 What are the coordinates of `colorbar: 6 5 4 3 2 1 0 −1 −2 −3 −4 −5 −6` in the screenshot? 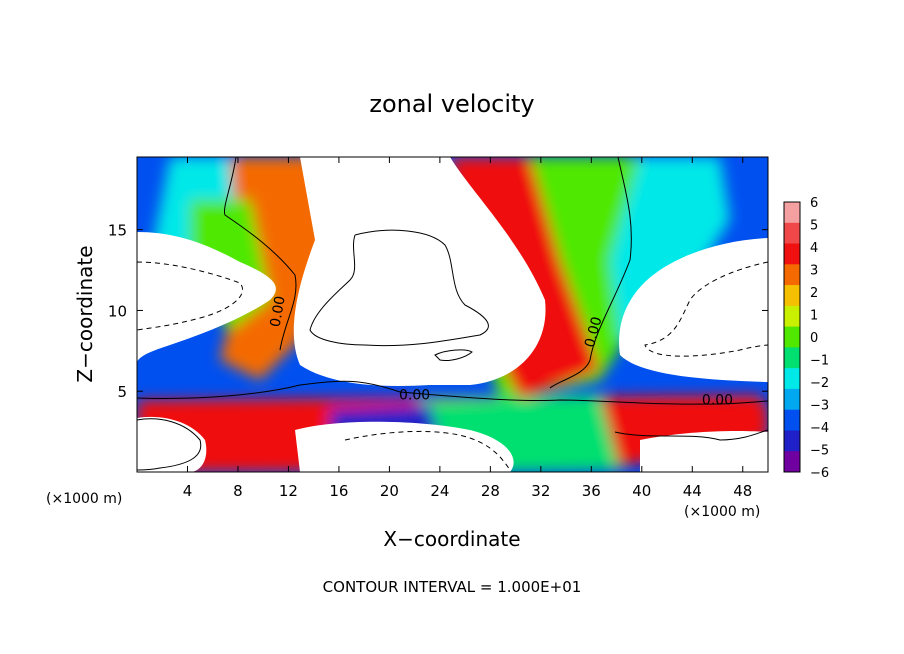 It's located at (806, 338).